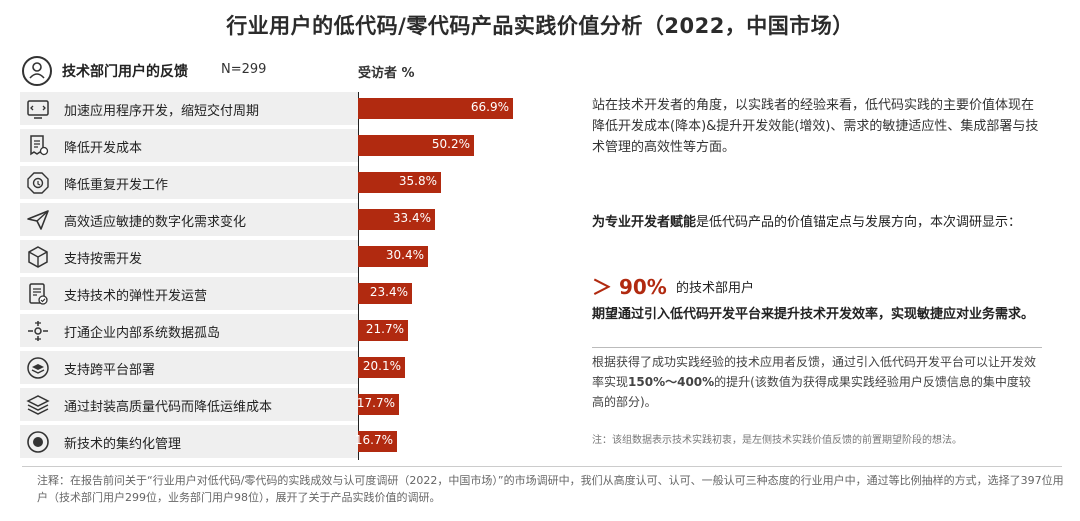 The width and height of the screenshot is (1080, 521). Describe the element at coordinates (38, 331) in the screenshot. I see `network-link-icon` at that location.